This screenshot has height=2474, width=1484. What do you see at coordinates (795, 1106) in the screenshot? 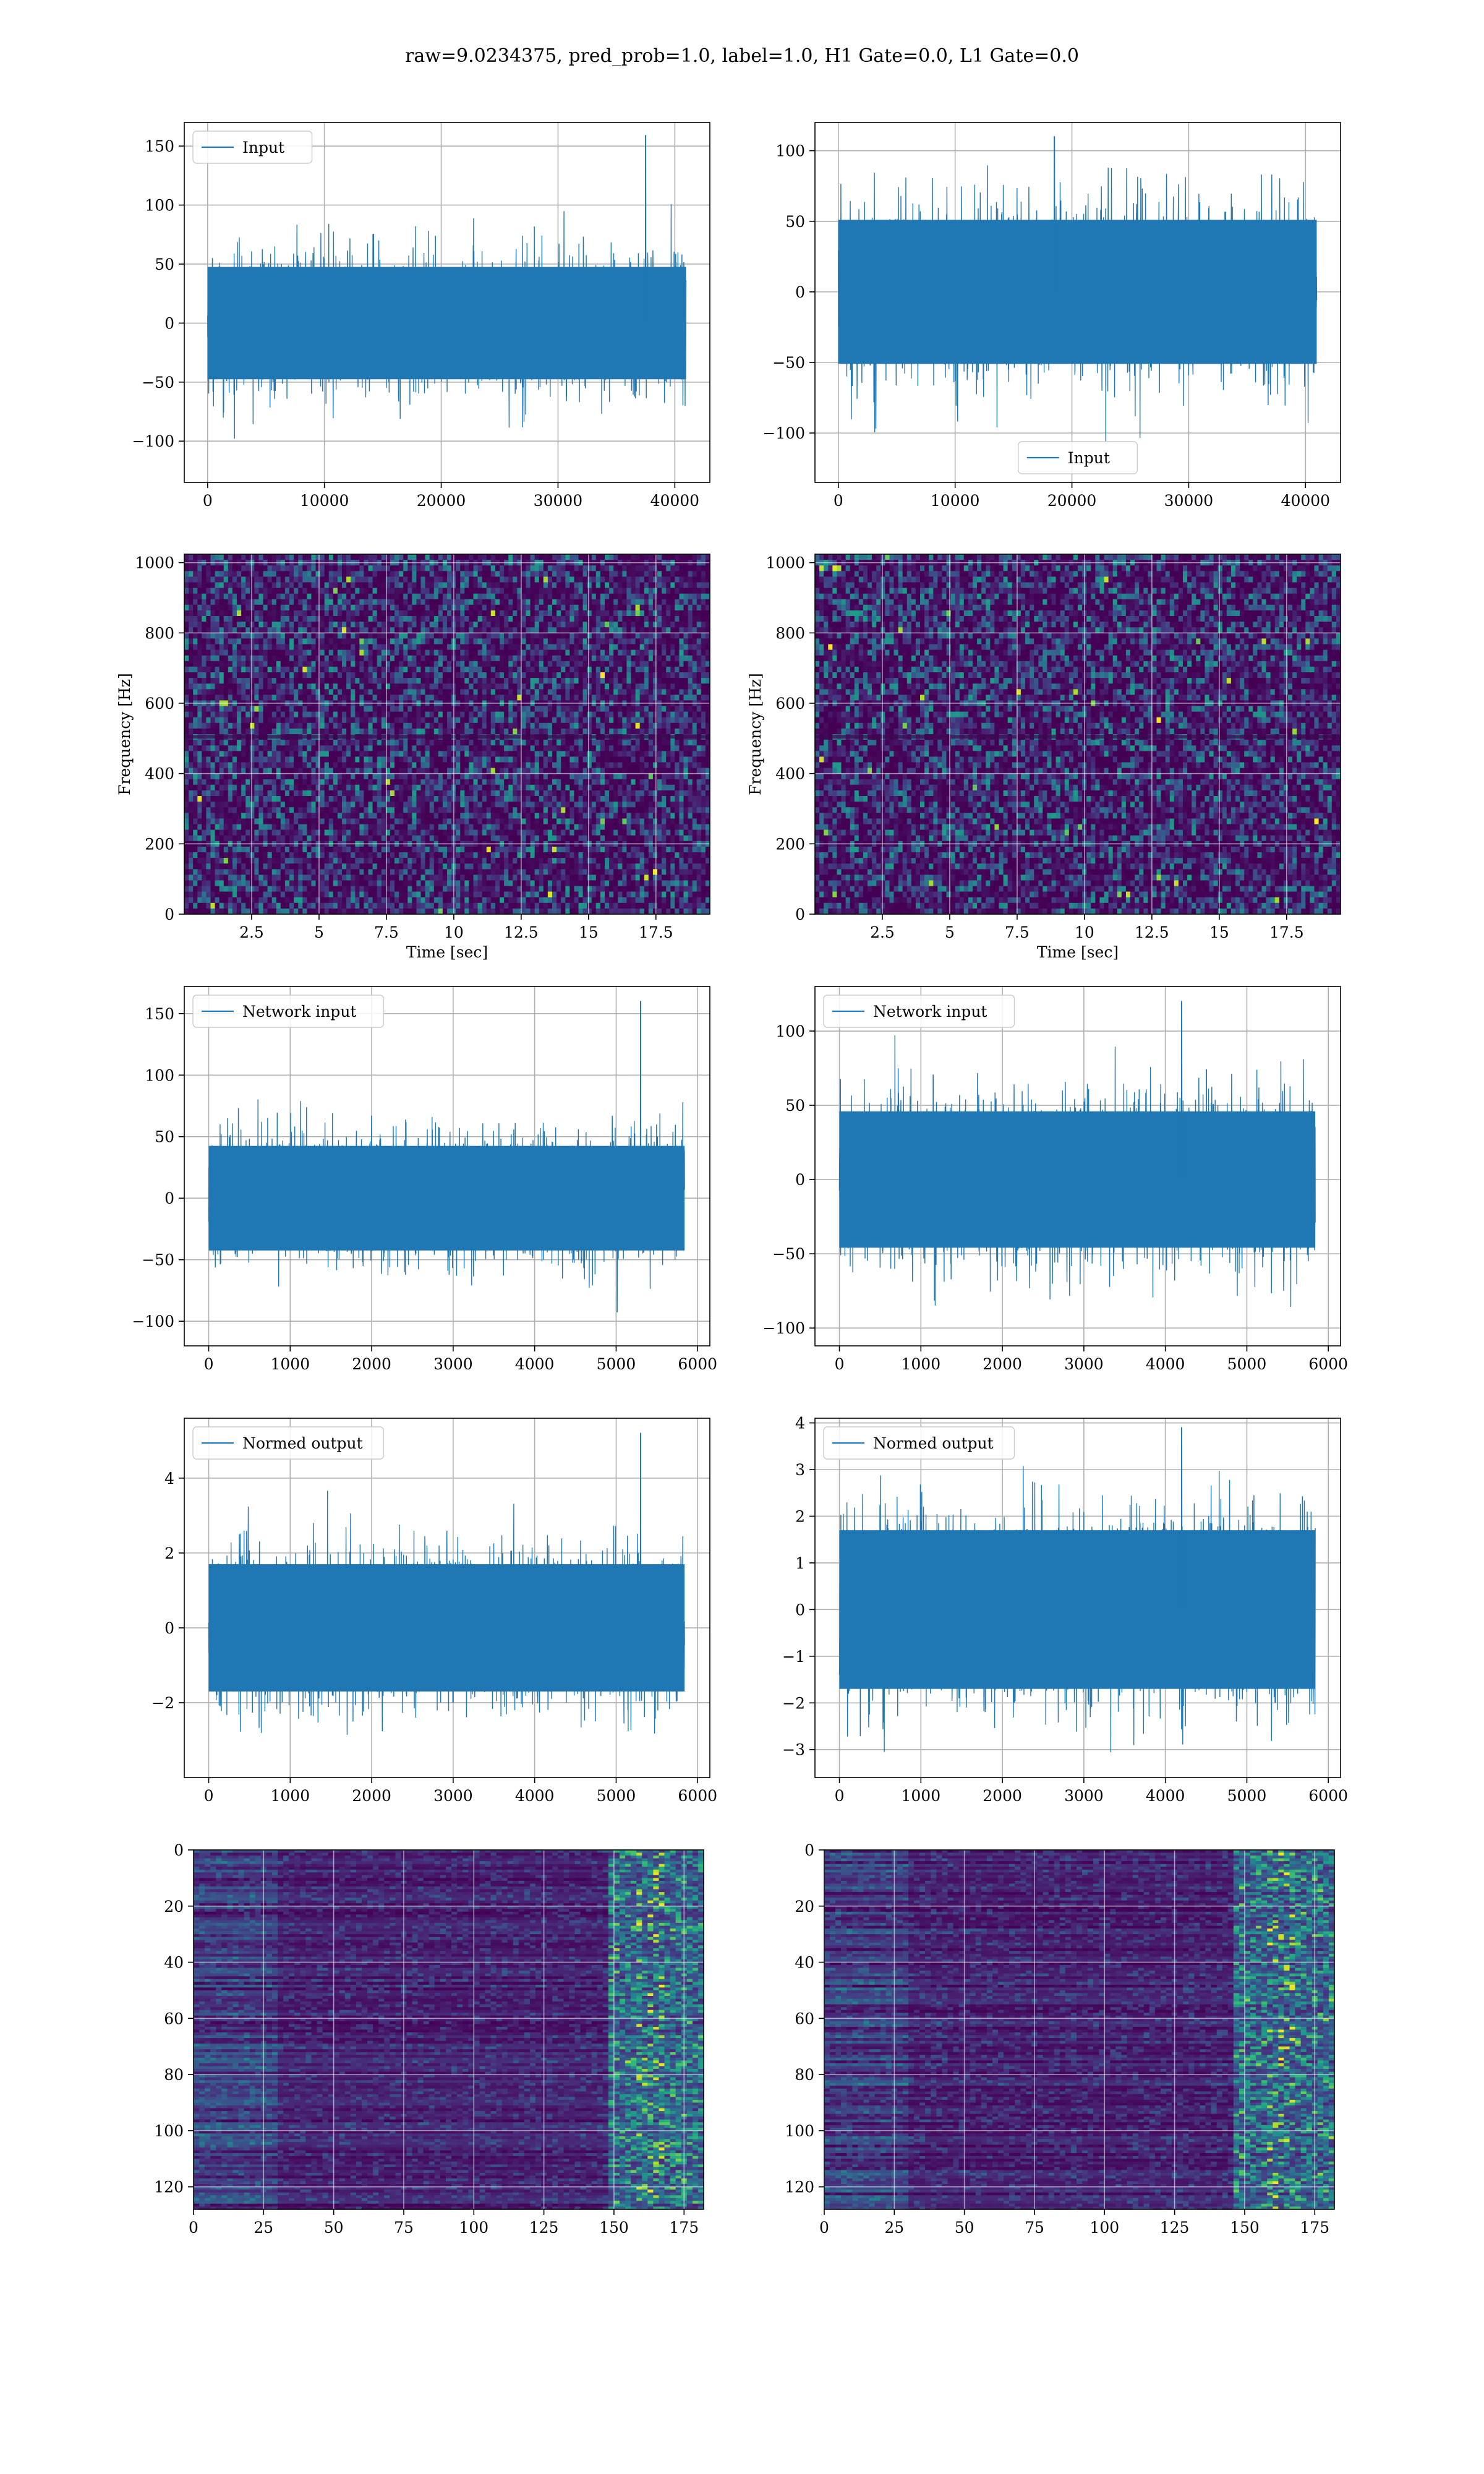
I see `l1-network-input-ytick-label: 50` at bounding box center [795, 1106].